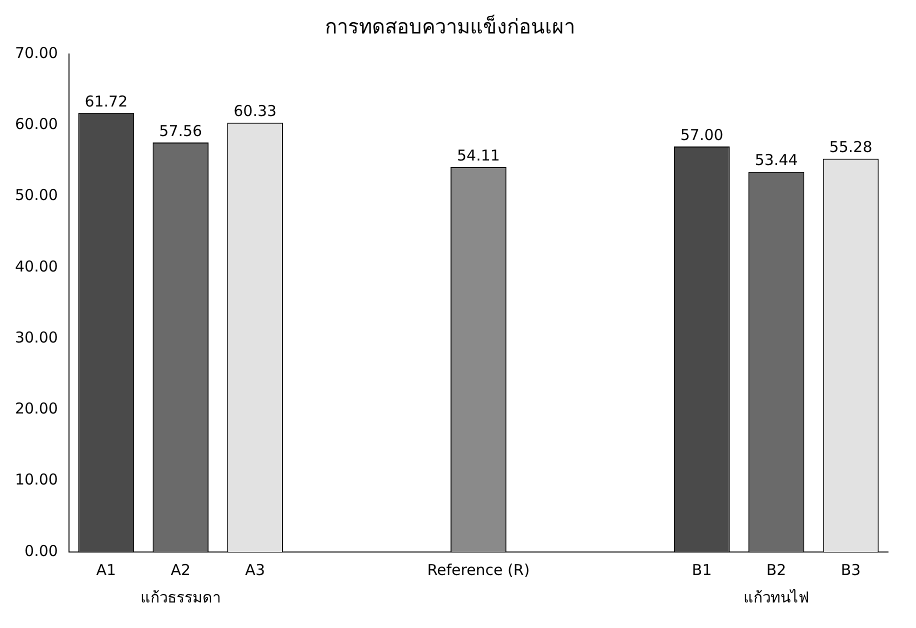  Describe the element at coordinates (106, 569) in the screenshot. I see `x-tick-label: A1` at that location.